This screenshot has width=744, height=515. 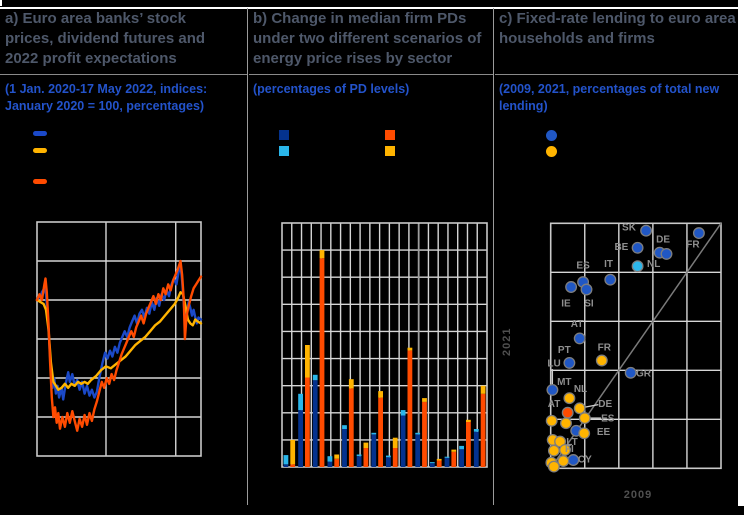 I want to click on legend-swatch-blue-line, so click(x=40, y=133).